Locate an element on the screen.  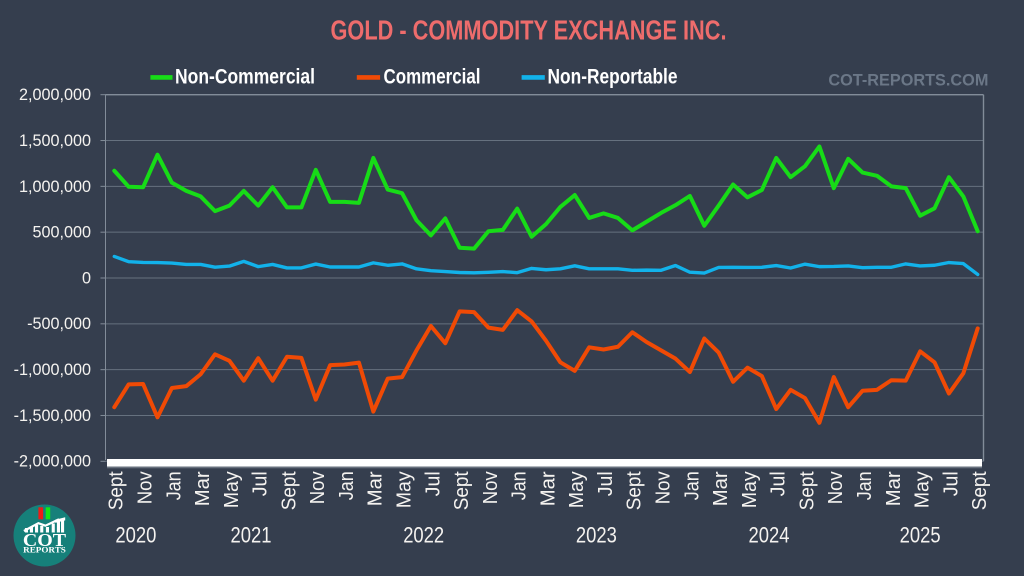
svg-text: 2,000,000 is located at coordinates (55, 95).